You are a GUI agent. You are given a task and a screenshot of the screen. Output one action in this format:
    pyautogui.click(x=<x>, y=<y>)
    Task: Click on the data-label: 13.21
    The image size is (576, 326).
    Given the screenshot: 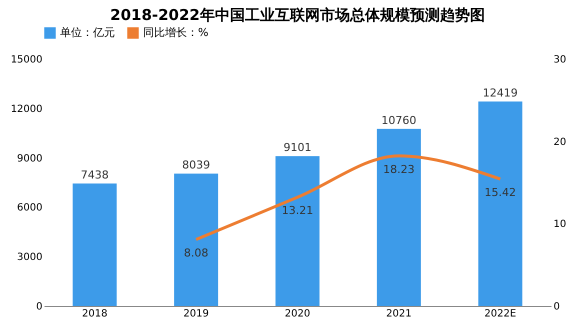 What is the action you would take?
    pyautogui.click(x=298, y=211)
    